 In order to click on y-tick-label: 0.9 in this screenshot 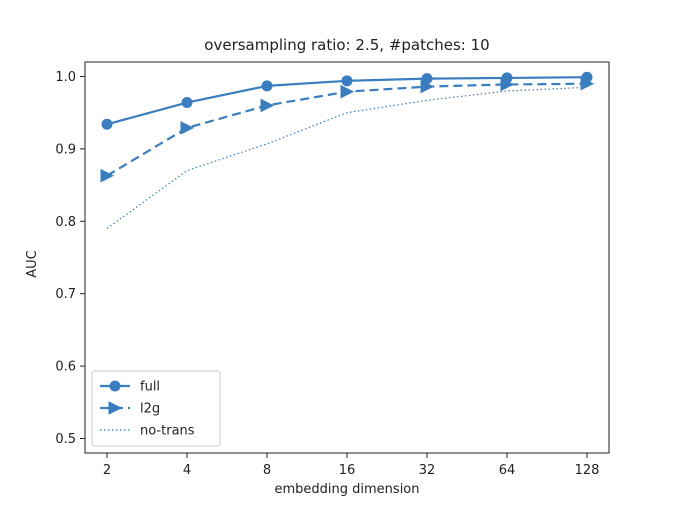, I will do `click(65, 149)`.